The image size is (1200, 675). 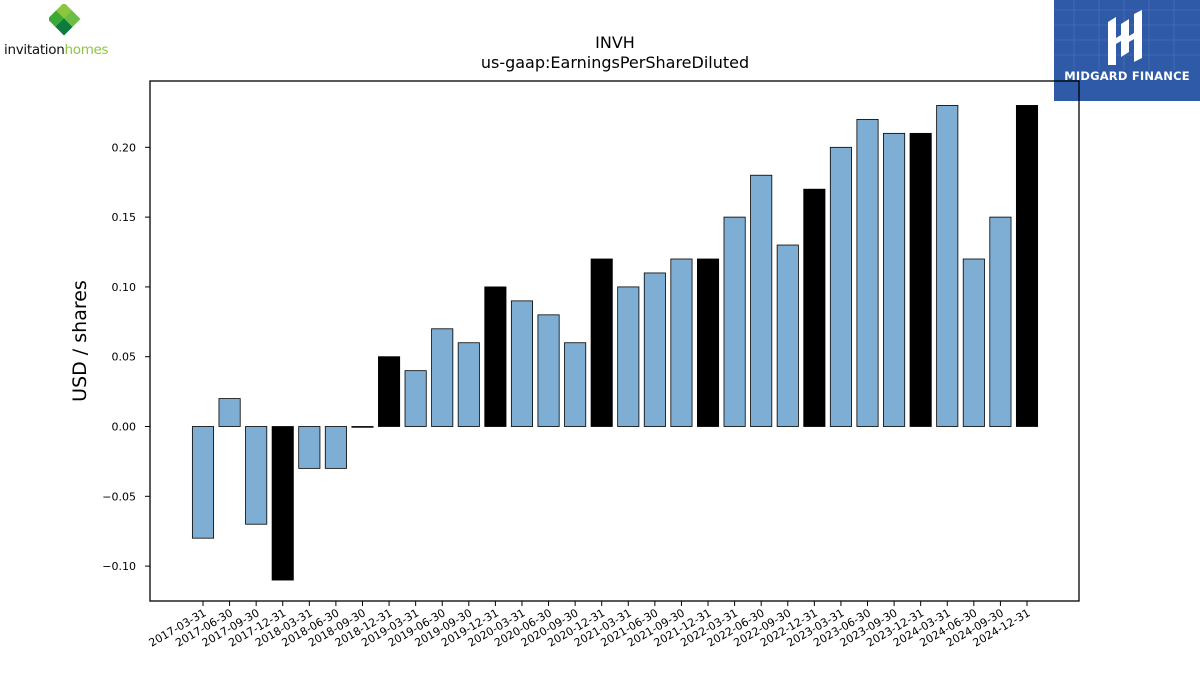 I want to click on midgard-finance-logo: MIDGARD FINANCE, so click(x=1127, y=50).